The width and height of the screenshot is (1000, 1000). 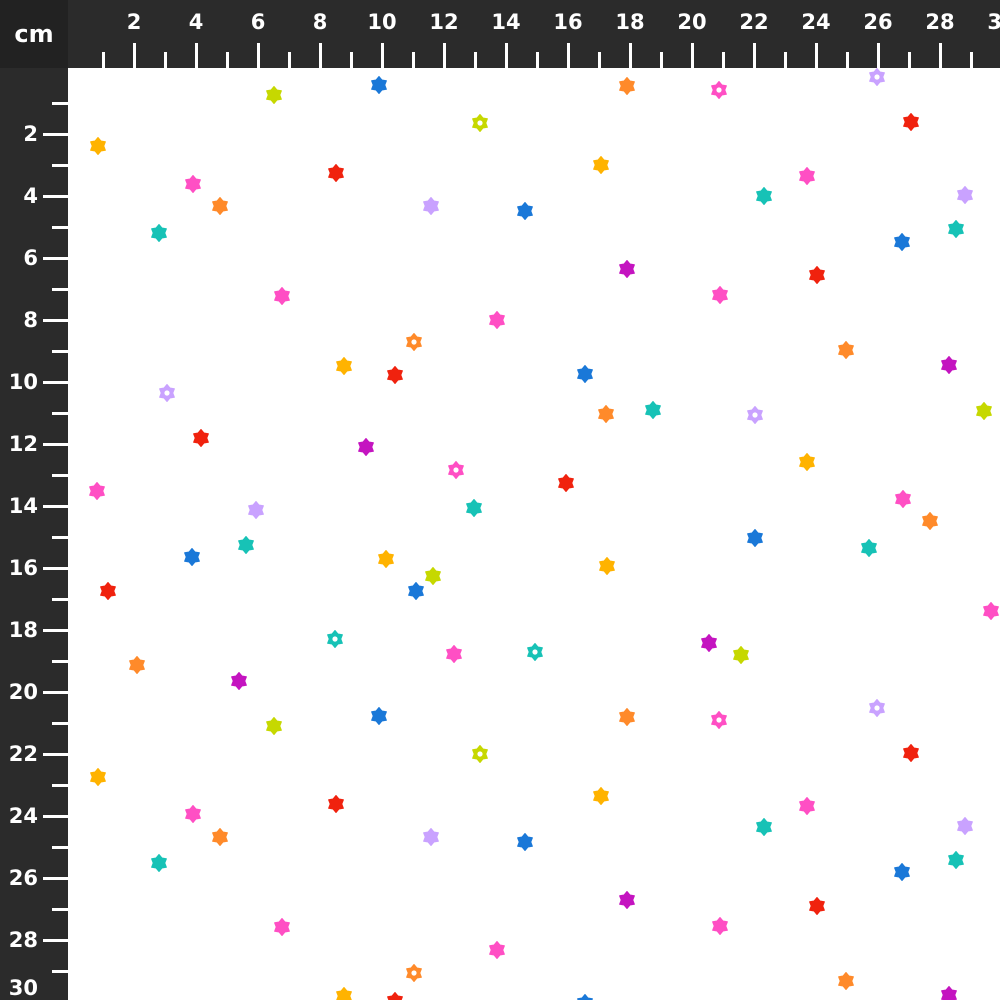 What do you see at coordinates (23, 444) in the screenshot?
I see `ruler-label: 12` at bounding box center [23, 444].